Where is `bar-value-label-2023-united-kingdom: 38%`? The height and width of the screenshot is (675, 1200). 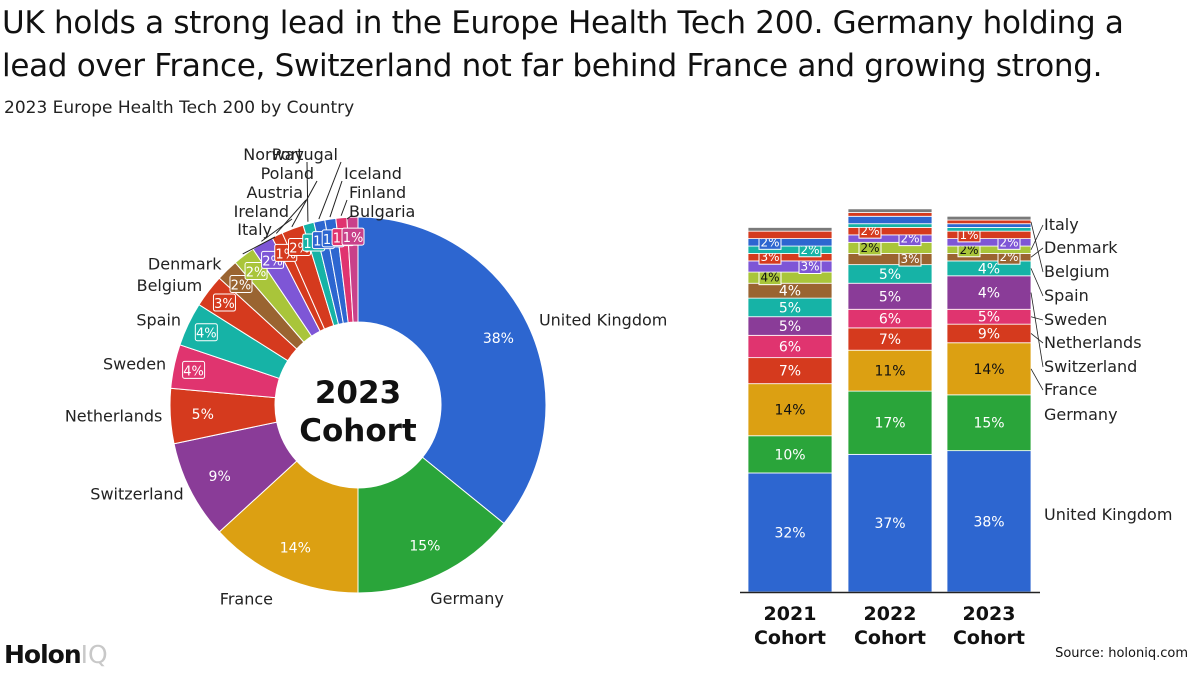 bar-value-label-2023-united-kingdom: 38% is located at coordinates (988, 522).